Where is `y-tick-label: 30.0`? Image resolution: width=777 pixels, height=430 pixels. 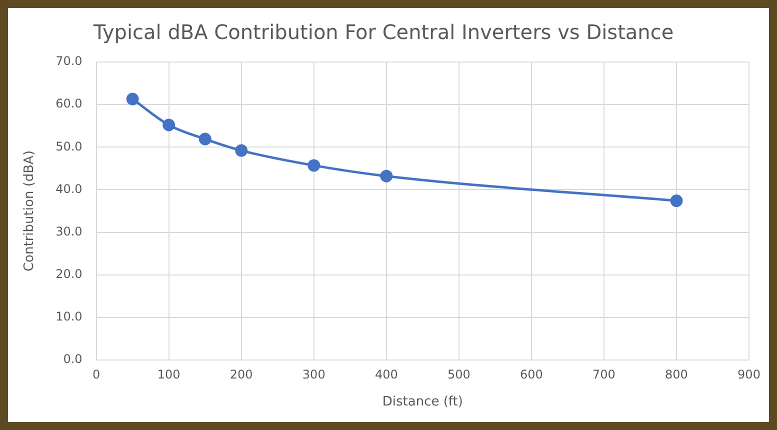 y-tick-label: 30.0 is located at coordinates (69, 231).